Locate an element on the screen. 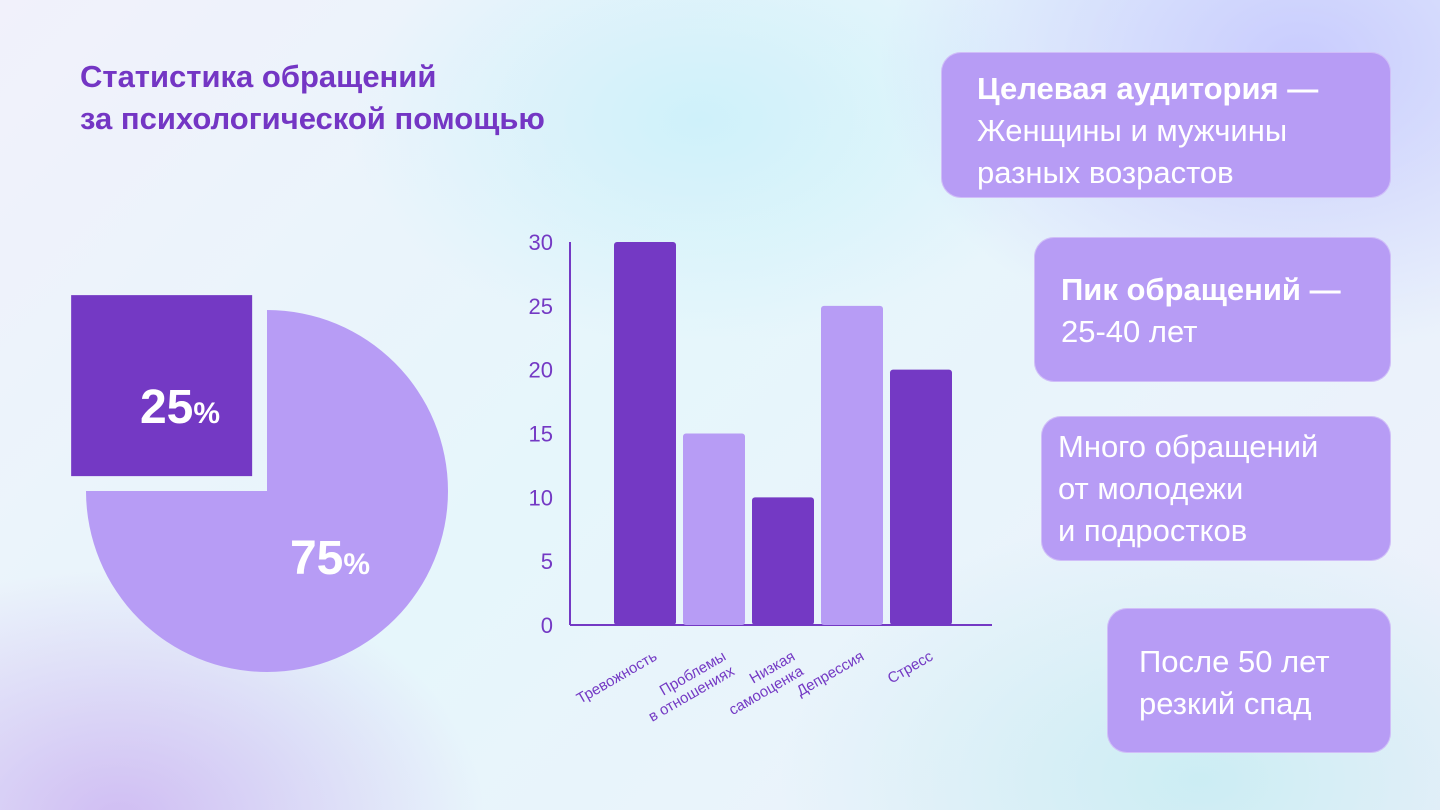 The width and height of the screenshot is (1440, 810). x-tick-label: Депрессия is located at coordinates (830, 674).